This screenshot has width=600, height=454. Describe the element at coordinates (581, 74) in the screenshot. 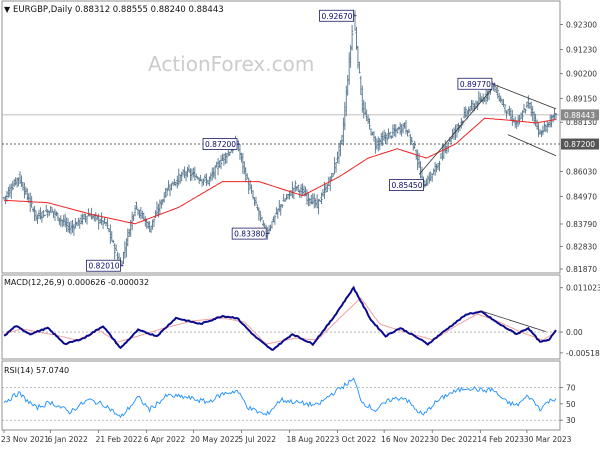

I see `y-tick-label: 0.90200` at that location.